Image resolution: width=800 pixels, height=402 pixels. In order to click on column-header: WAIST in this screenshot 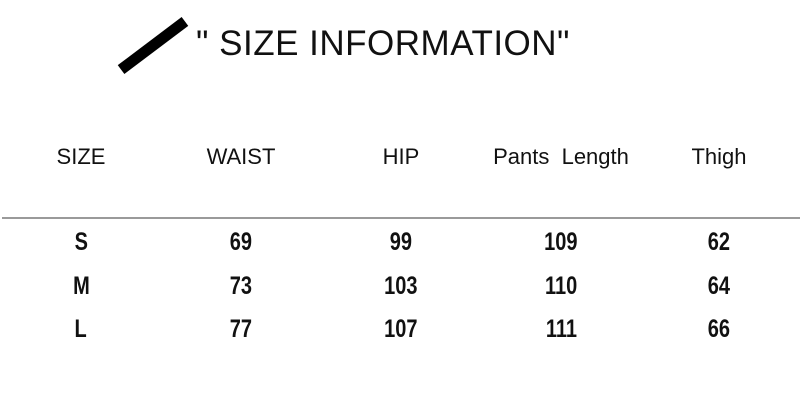, I will do `click(241, 156)`.